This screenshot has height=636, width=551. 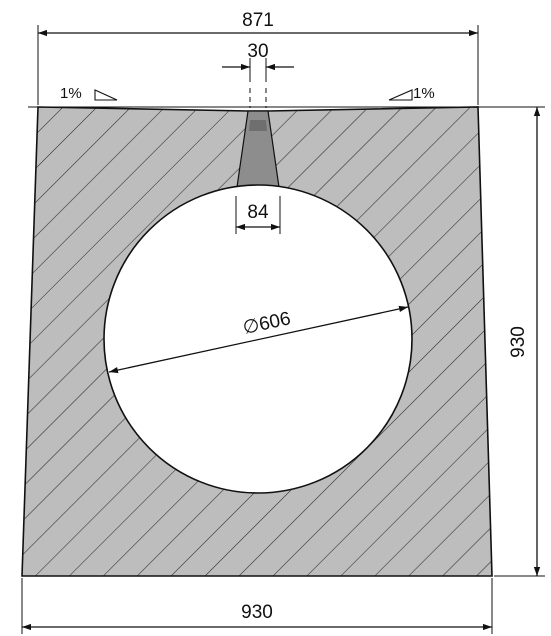 I want to click on left-slope-label: 1%, so click(x=71, y=93).